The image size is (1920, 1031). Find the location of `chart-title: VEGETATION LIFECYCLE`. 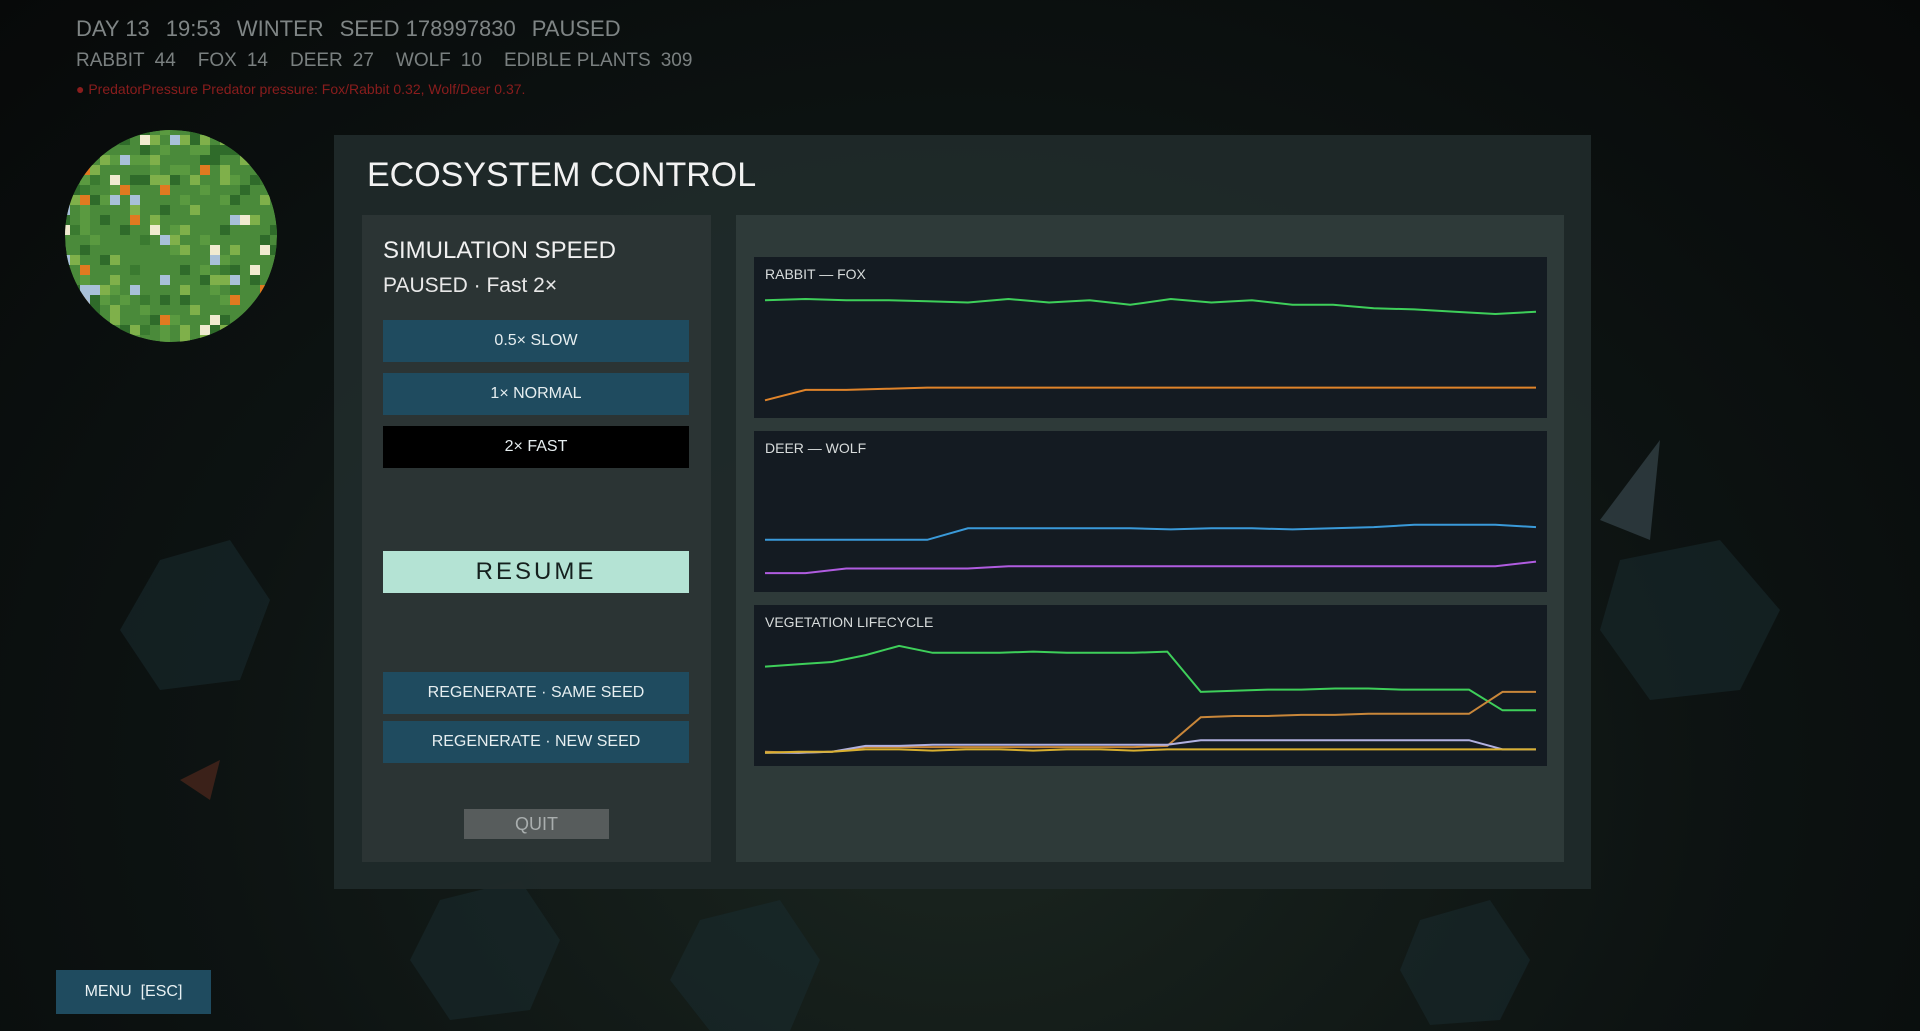

chart-title: VEGETATION LIFECYCLE is located at coordinates (849, 622).